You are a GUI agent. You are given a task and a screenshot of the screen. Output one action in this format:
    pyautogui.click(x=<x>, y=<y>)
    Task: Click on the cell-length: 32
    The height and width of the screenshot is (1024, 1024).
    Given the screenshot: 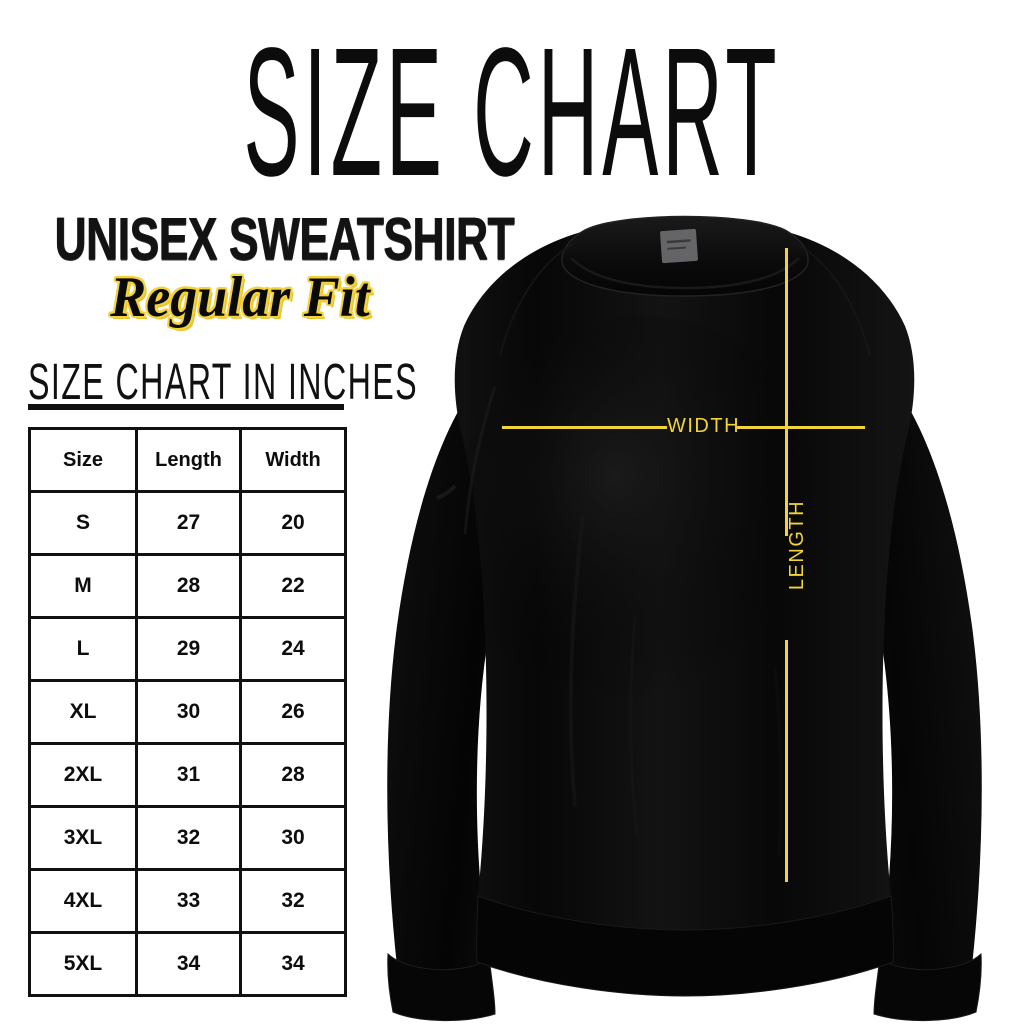 What is the action you would take?
    pyautogui.click(x=188, y=838)
    